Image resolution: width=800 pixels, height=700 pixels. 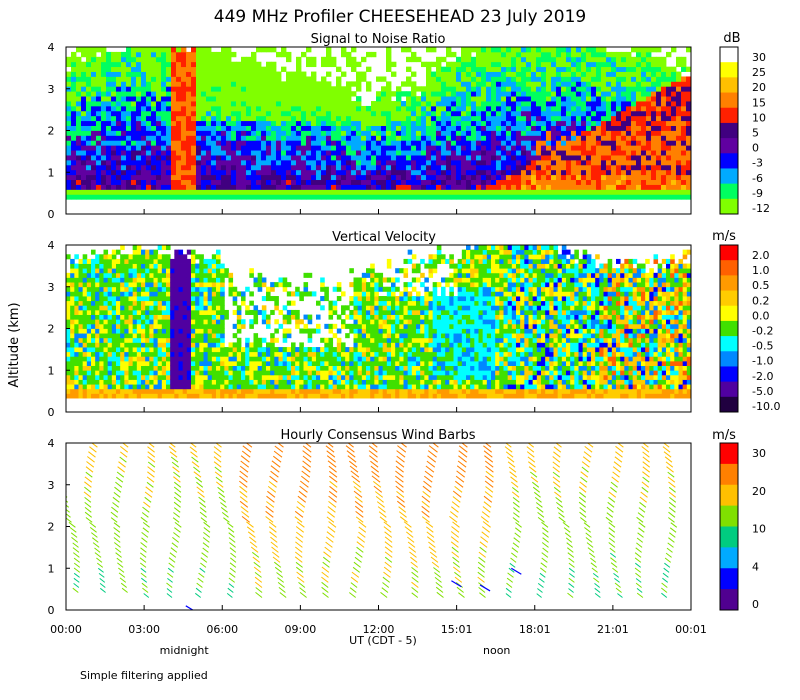 What do you see at coordinates (729, 100) in the screenshot?
I see `colorbar-swatch` at bounding box center [729, 100].